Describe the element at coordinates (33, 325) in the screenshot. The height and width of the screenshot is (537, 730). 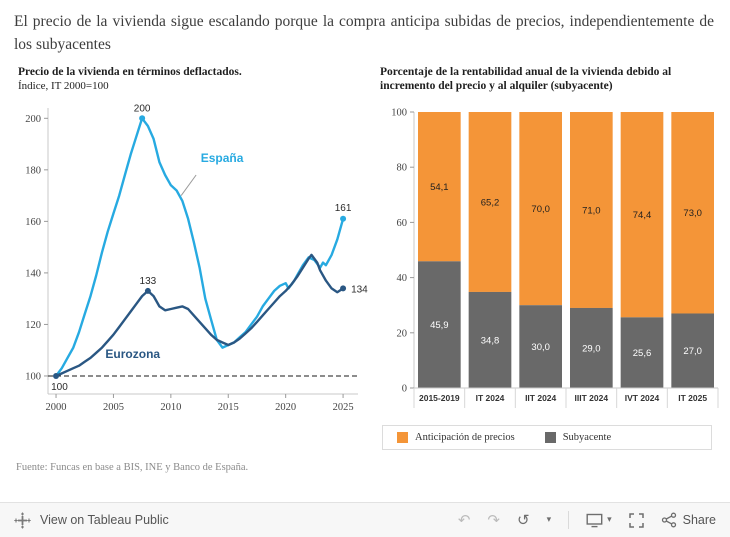
I see `svg-text: 120` at that location.